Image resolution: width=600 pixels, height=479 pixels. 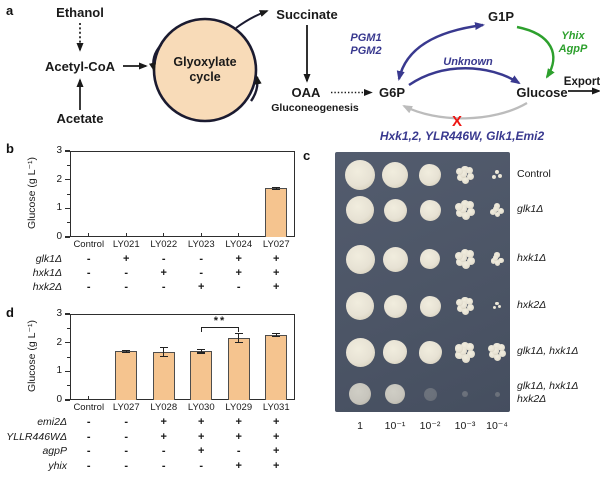 I want to click on arrow-glucose-to-g6p-blocked, so click(x=465, y=111).